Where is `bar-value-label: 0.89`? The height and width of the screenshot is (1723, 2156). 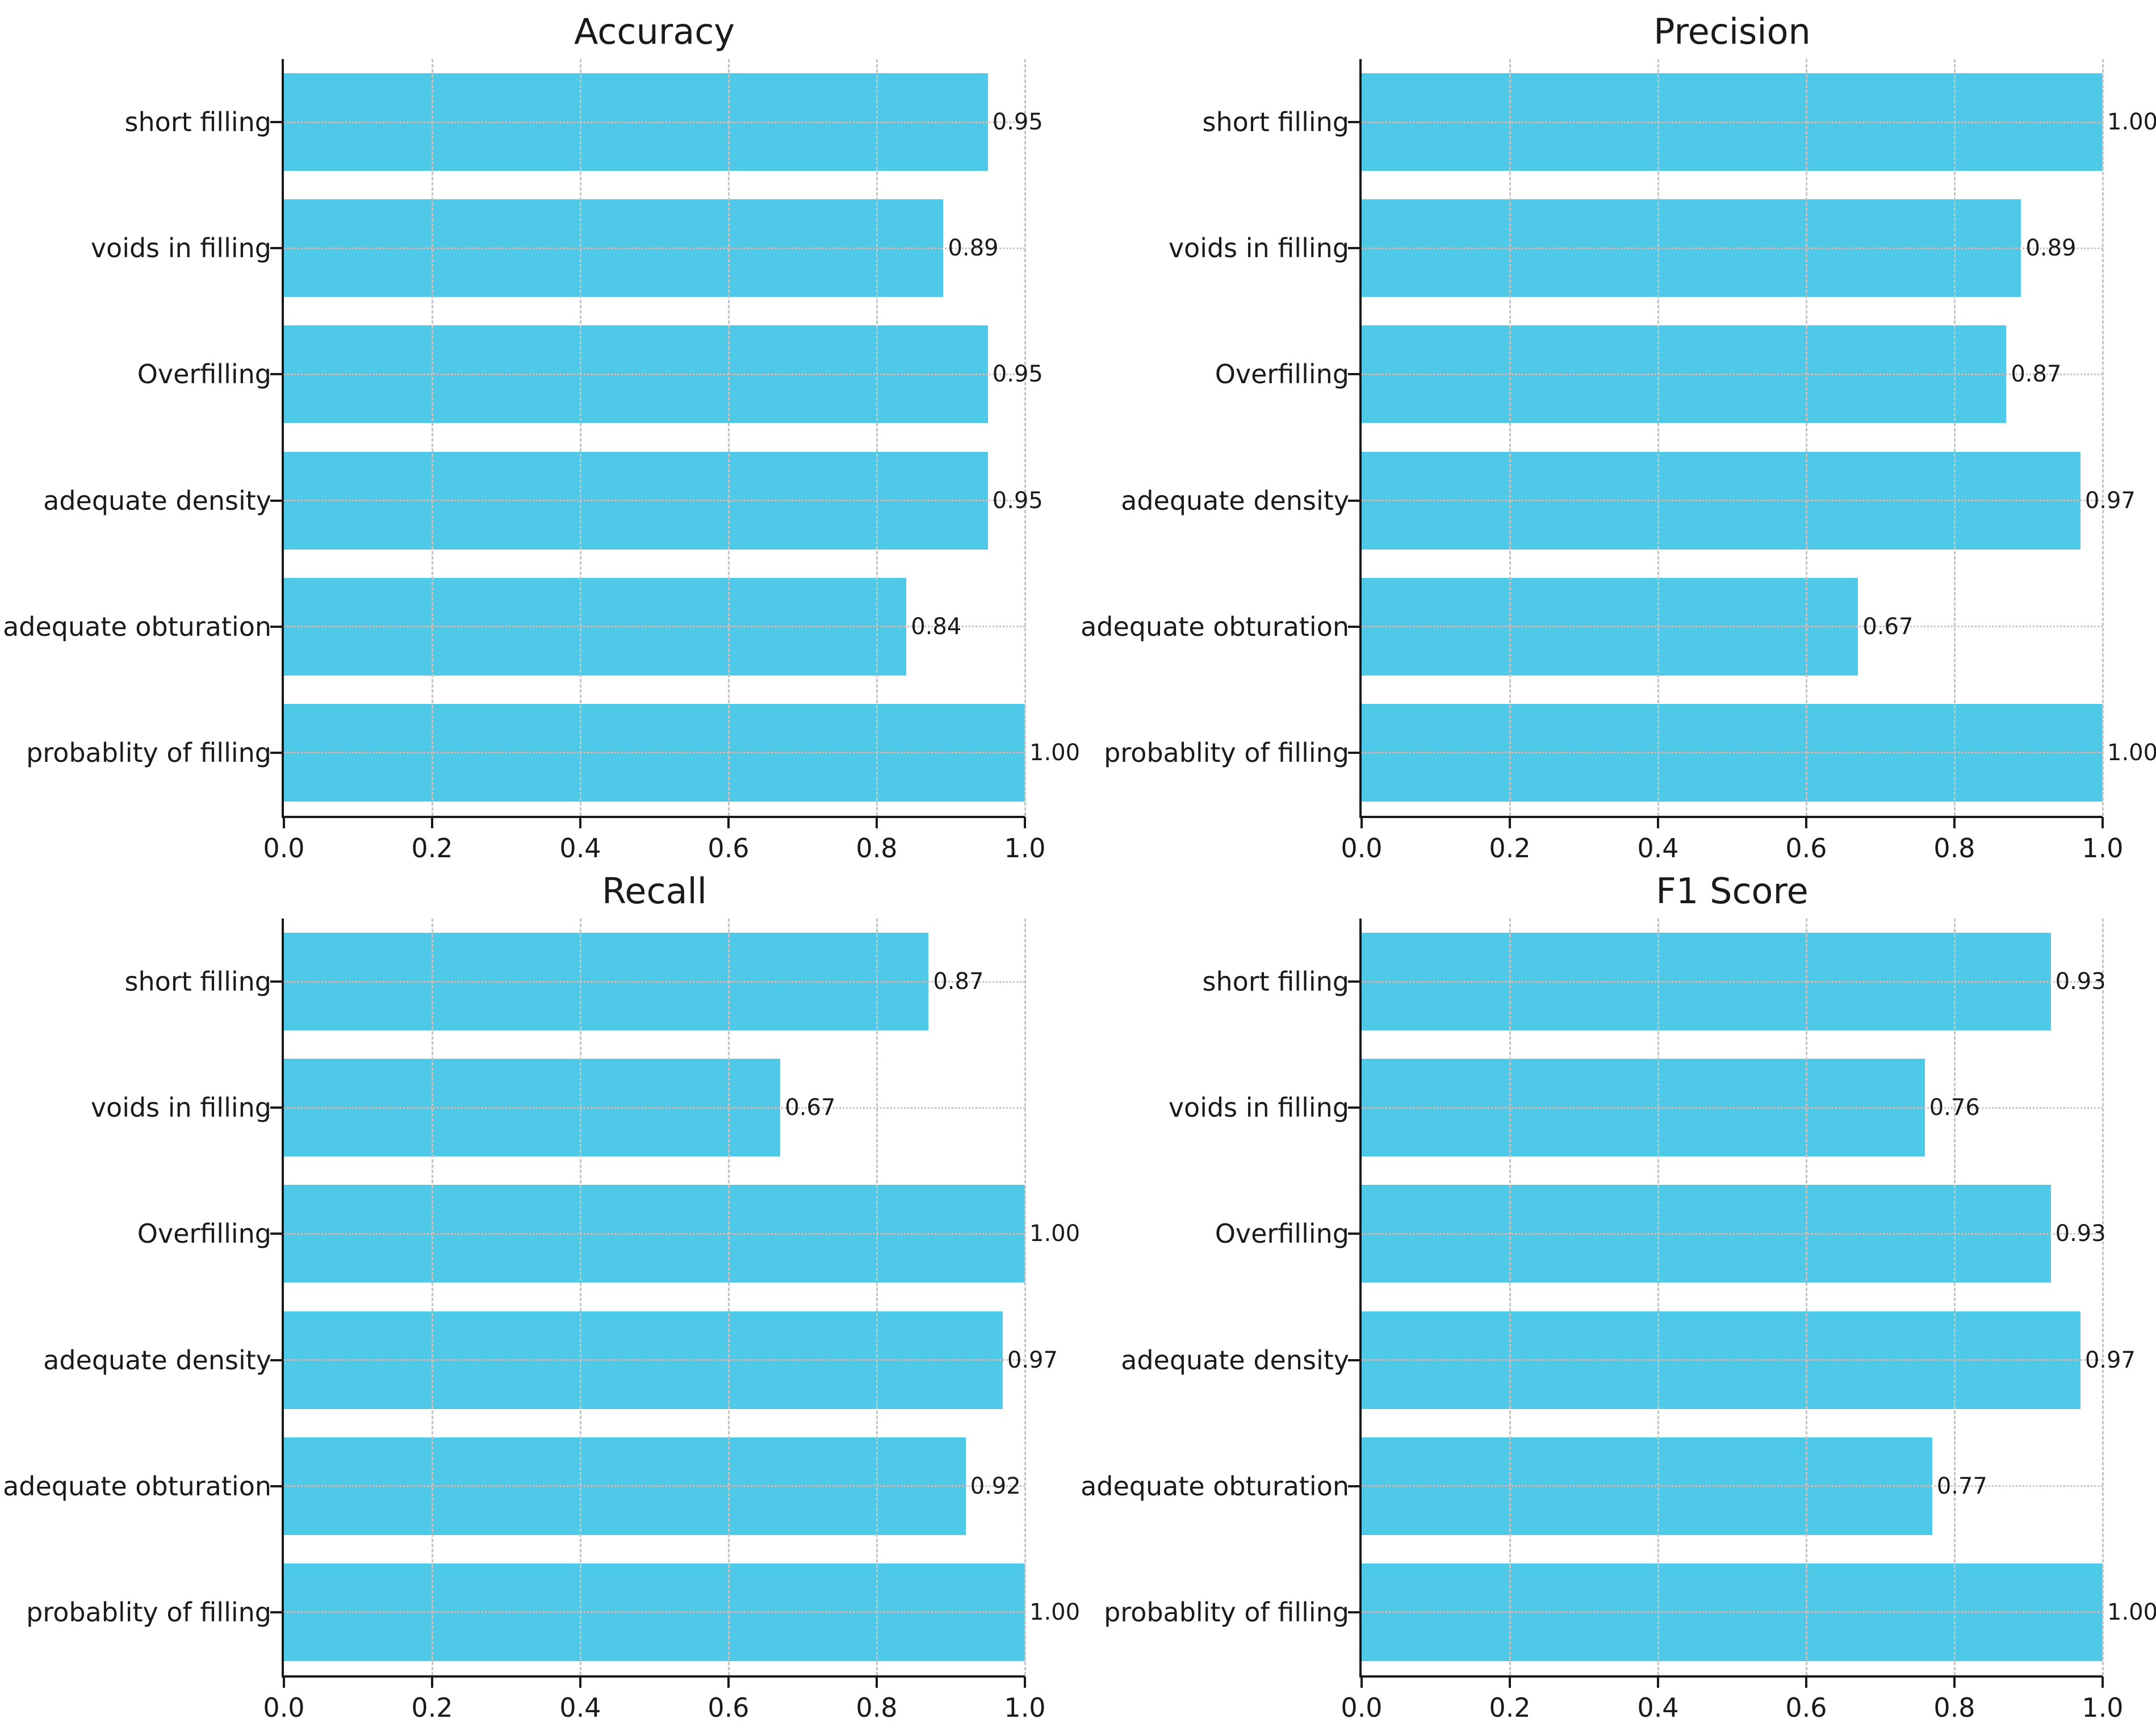 bar-value-label: 0.89 is located at coordinates (2051, 248).